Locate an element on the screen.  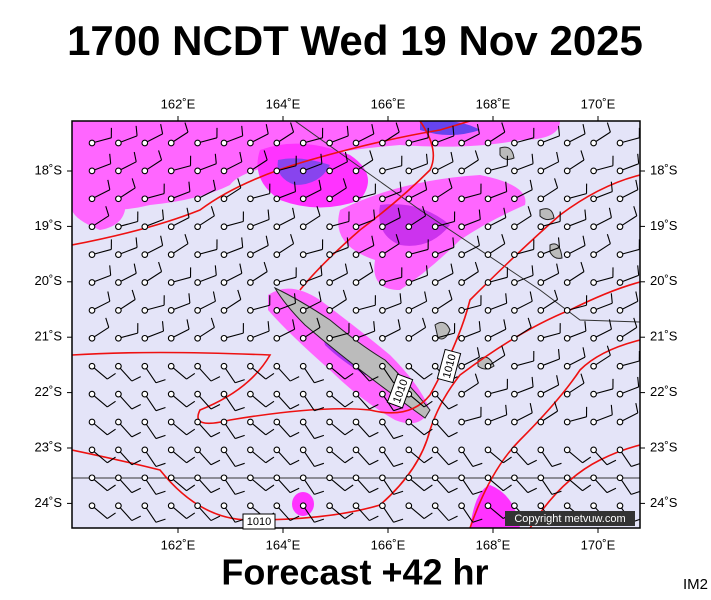
lon-label: 166˚E is located at coordinates (388, 544).